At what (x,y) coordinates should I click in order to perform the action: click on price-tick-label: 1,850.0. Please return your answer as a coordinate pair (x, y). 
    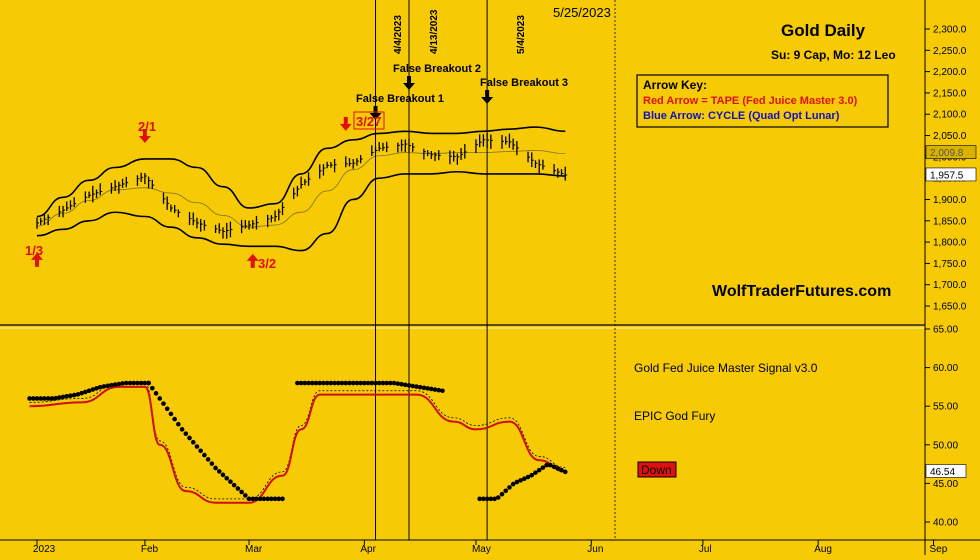
    Looking at the image, I should click on (950, 221).